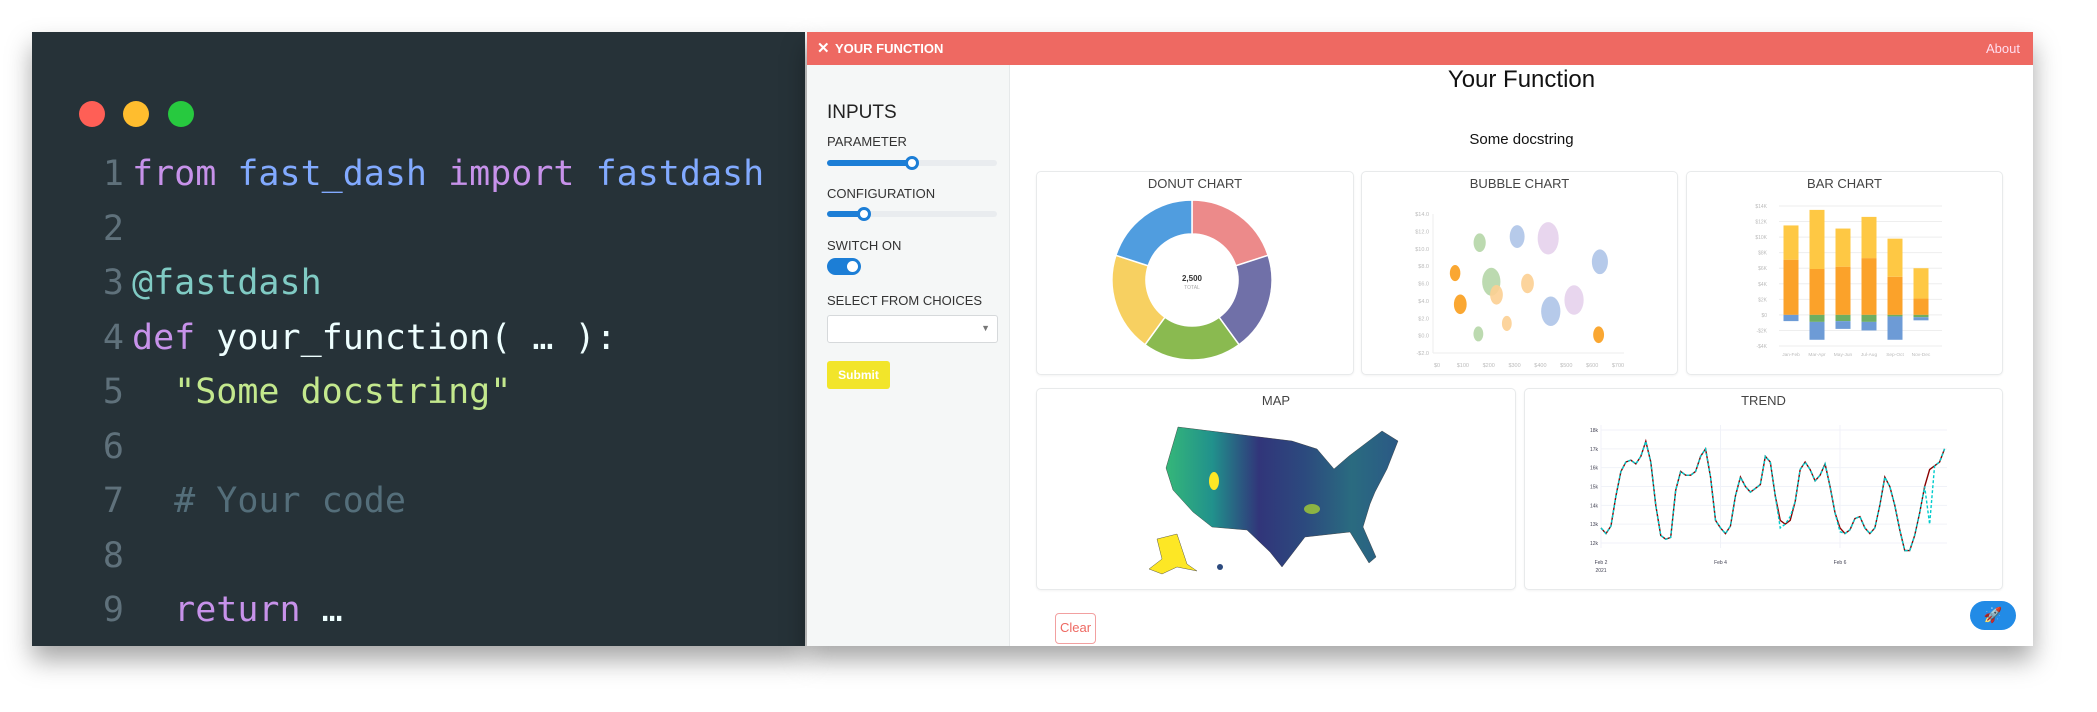  Describe the element at coordinates (1594, 525) in the screenshot. I see `y-tick-label: 13k` at that location.